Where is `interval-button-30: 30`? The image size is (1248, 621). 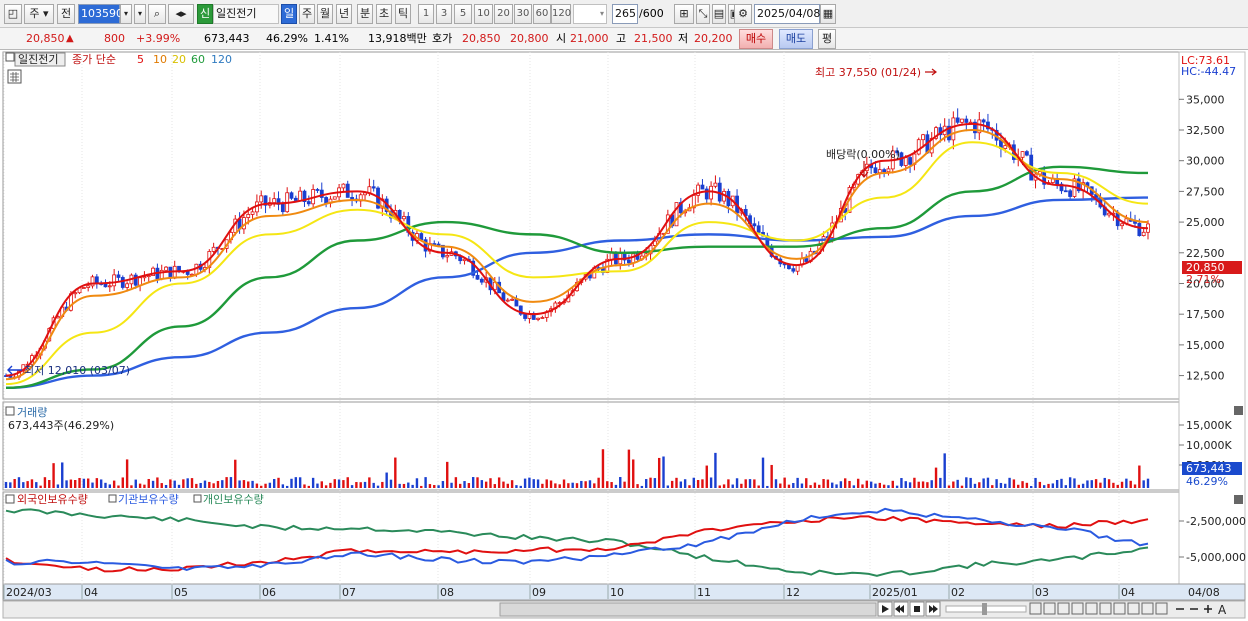 interval-button-30: 30 is located at coordinates (523, 14).